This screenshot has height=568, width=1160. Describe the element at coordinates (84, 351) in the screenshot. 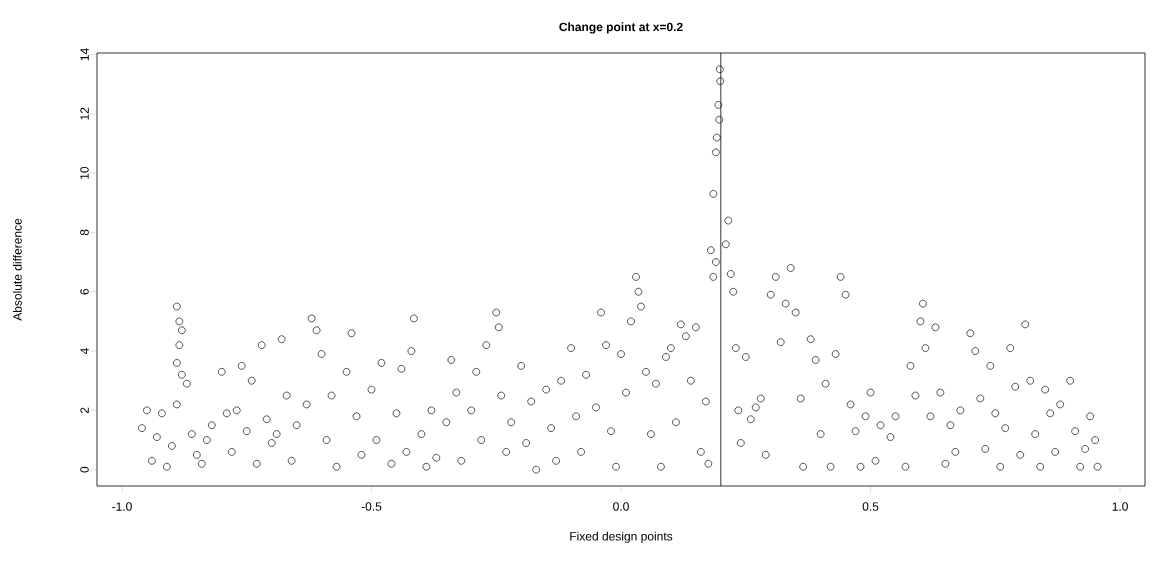

I see `y-tick-label: 4` at that location.